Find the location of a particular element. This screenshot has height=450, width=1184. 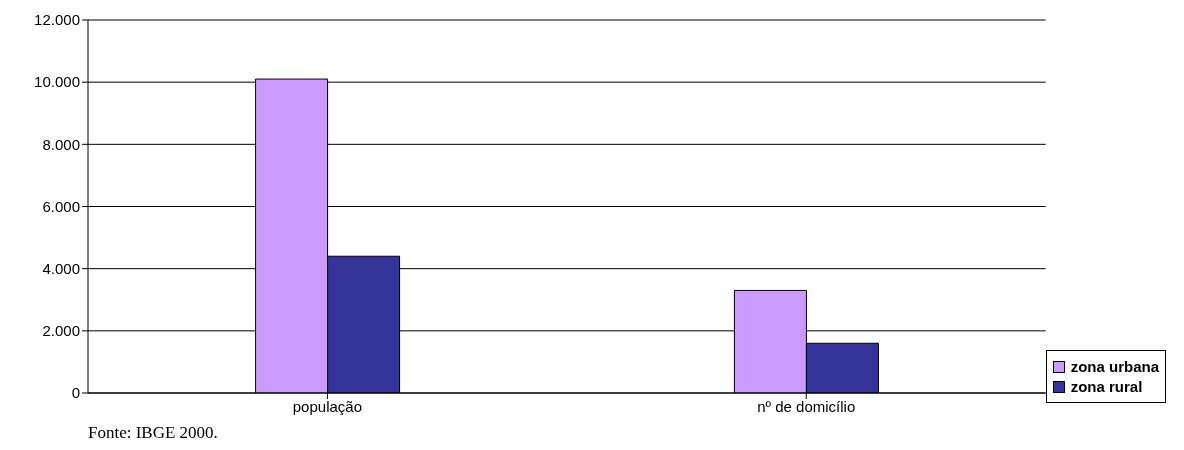

y-tick-label: 4.000 is located at coordinates (61, 268).